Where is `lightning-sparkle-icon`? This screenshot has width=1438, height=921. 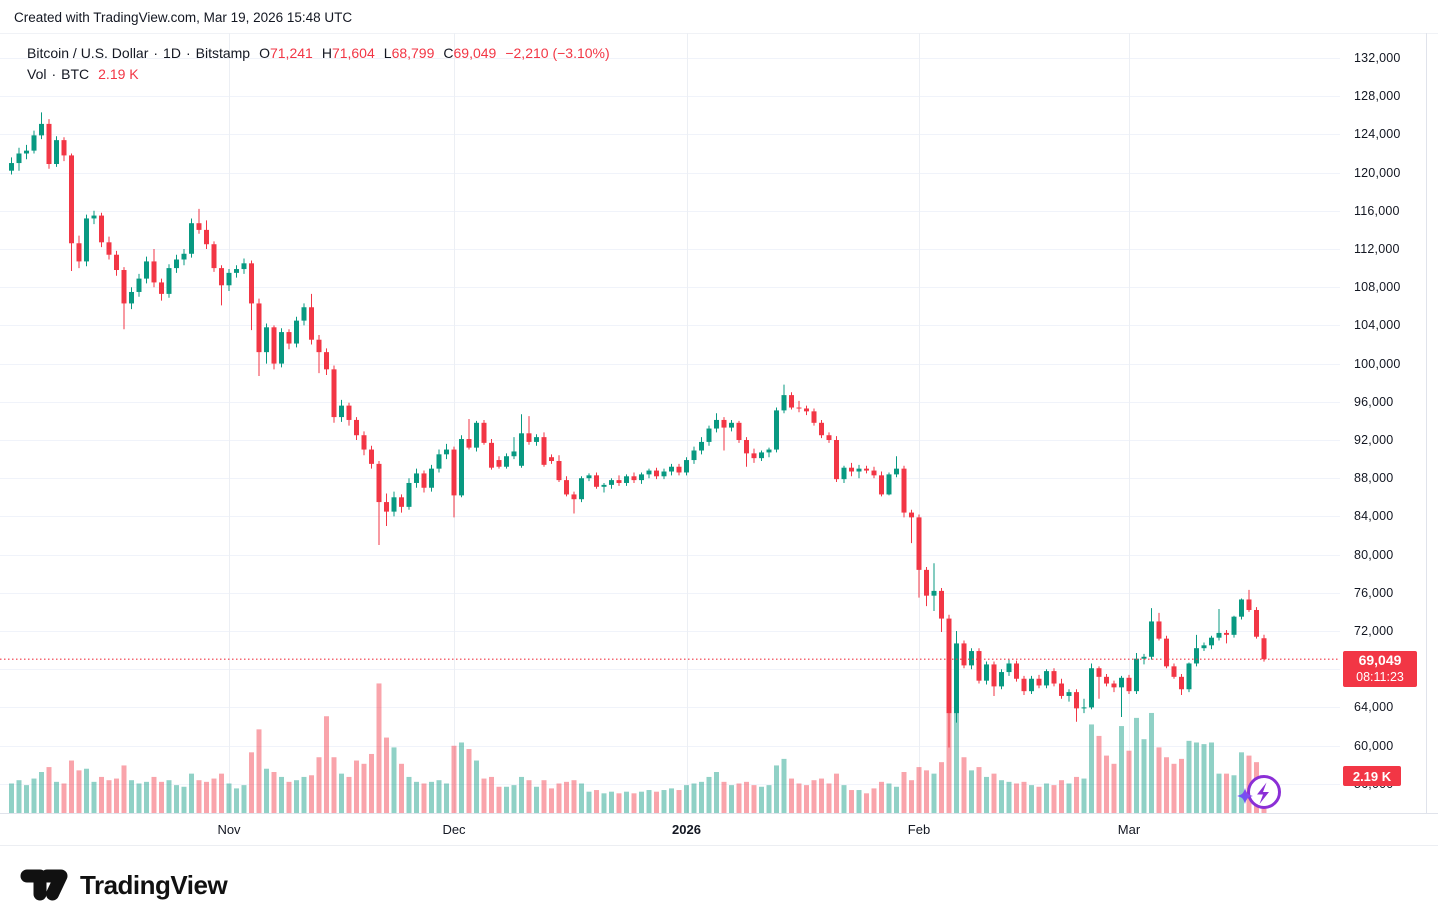
lightning-sparkle-icon is located at coordinates (1263, 793).